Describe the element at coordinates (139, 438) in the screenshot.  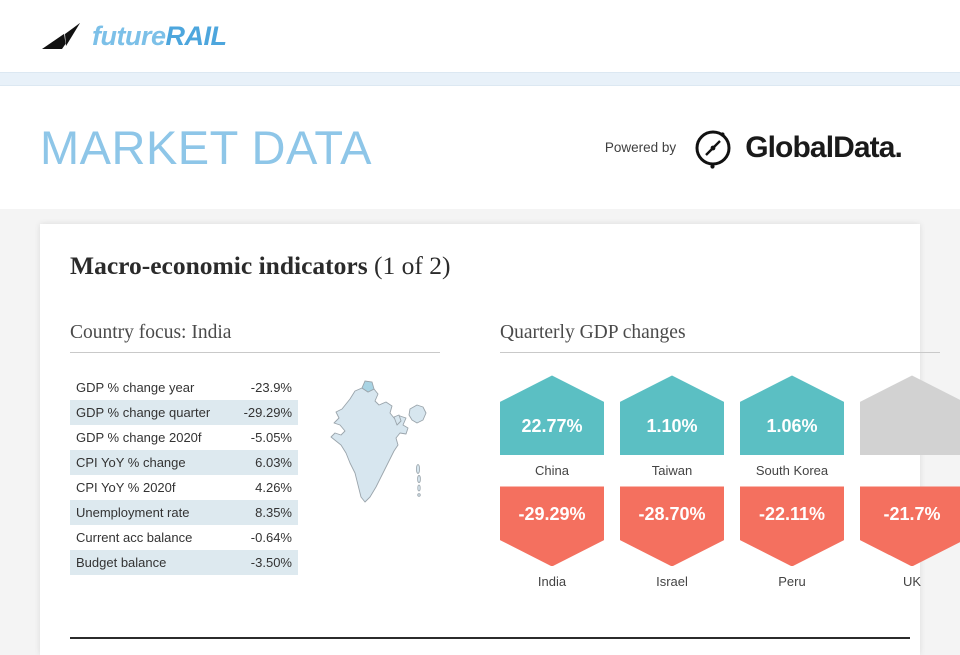
I see `indicator-label: GDP % change 2020f` at that location.